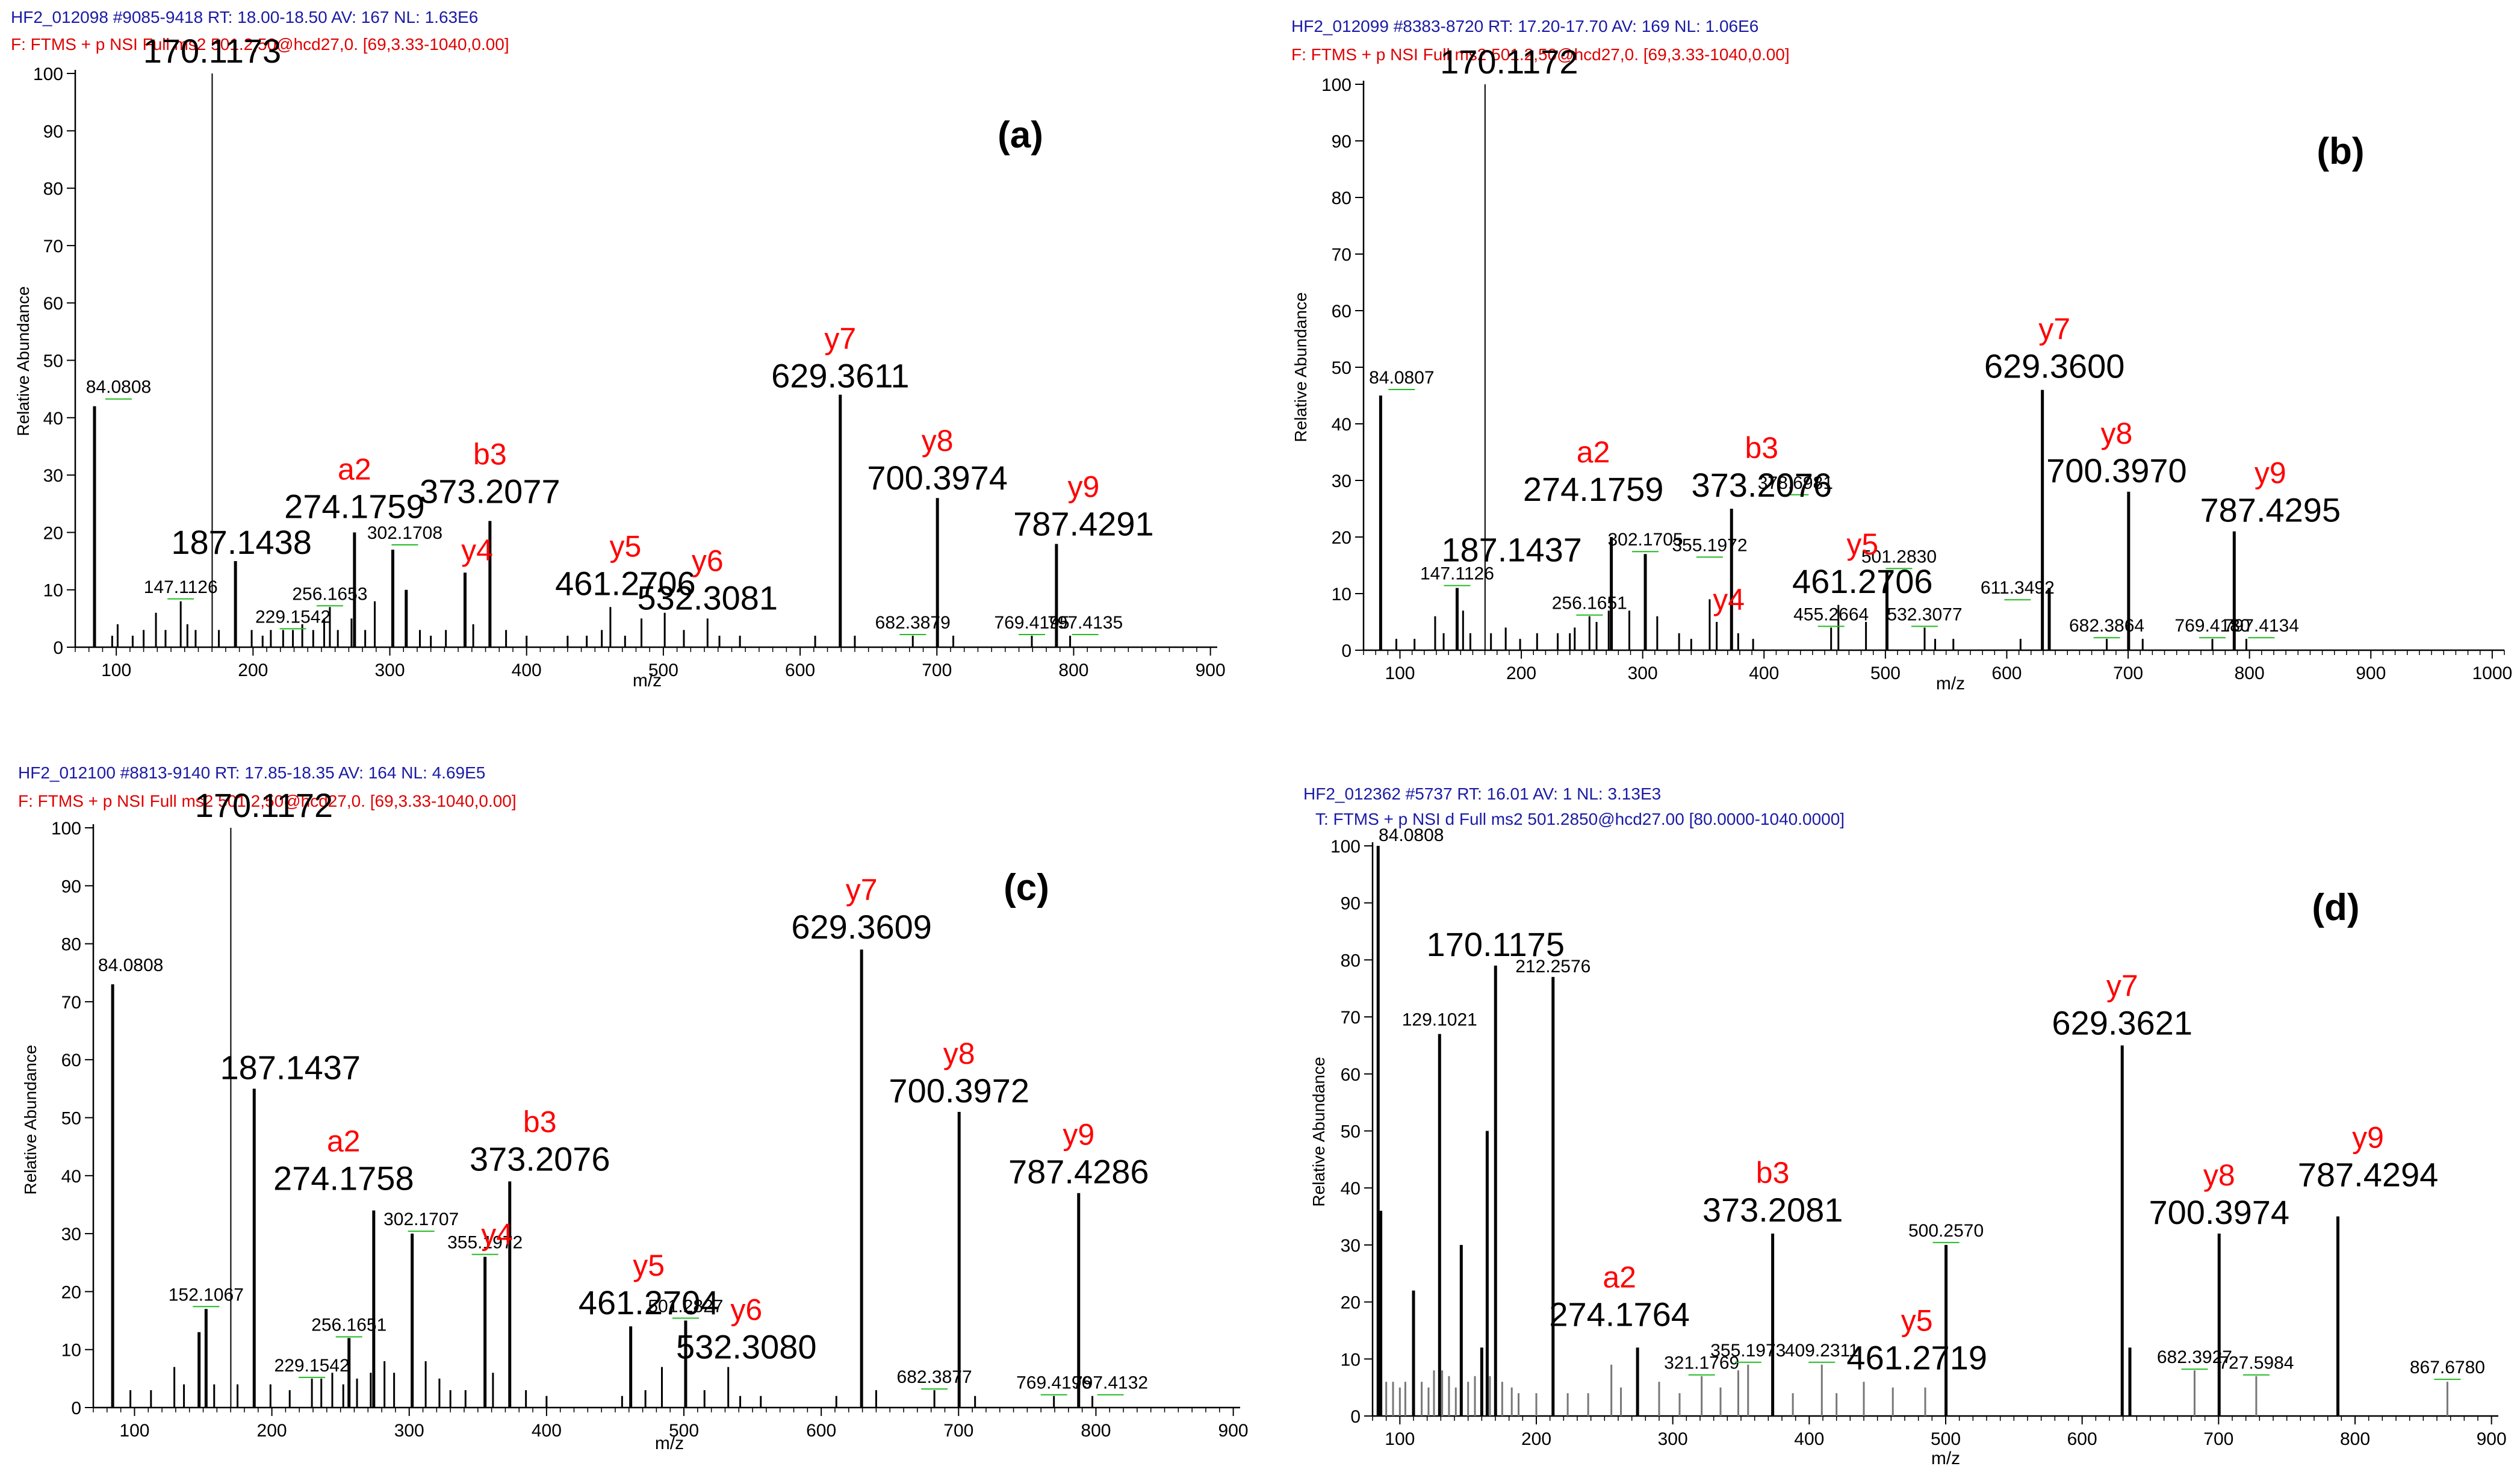 This screenshot has height=1478, width=2520. Describe the element at coordinates (686, 1307) in the screenshot. I see `peak-label: 501.2827` at that location.